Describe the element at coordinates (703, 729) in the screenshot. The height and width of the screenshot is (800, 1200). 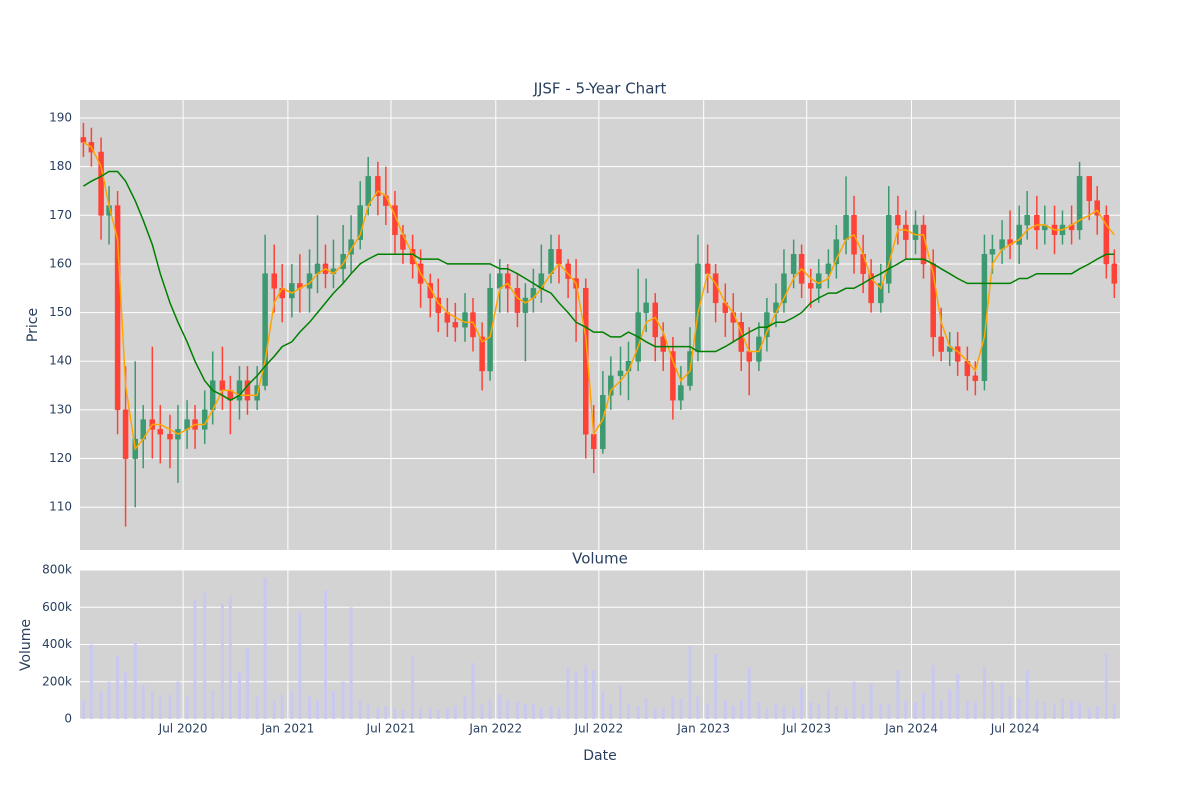
I see `x-tick-label: Jan 2023` at that location.